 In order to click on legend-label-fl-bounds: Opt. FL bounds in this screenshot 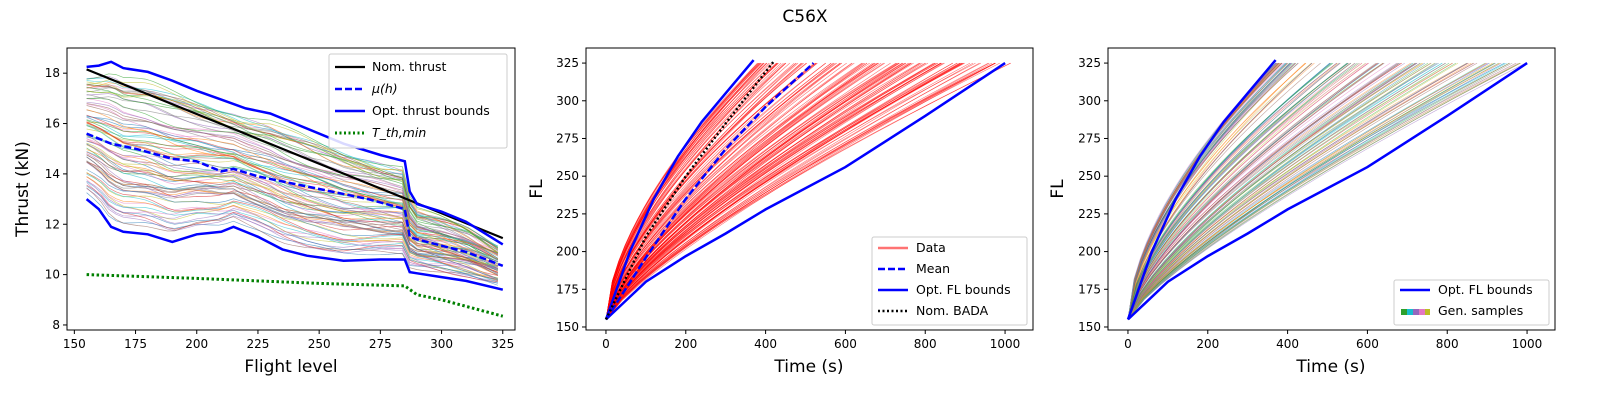, I will do `click(963, 289)`.